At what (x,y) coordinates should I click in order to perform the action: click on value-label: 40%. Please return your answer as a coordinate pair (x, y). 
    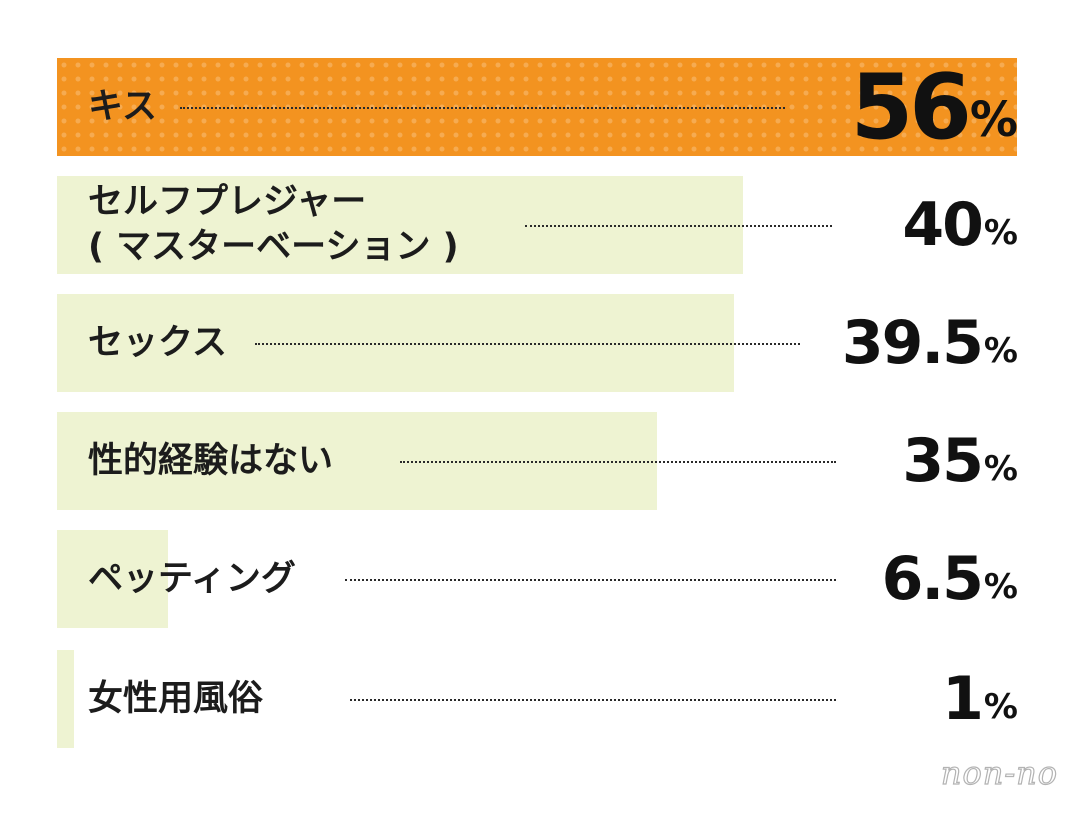
    Looking at the image, I should click on (960, 225).